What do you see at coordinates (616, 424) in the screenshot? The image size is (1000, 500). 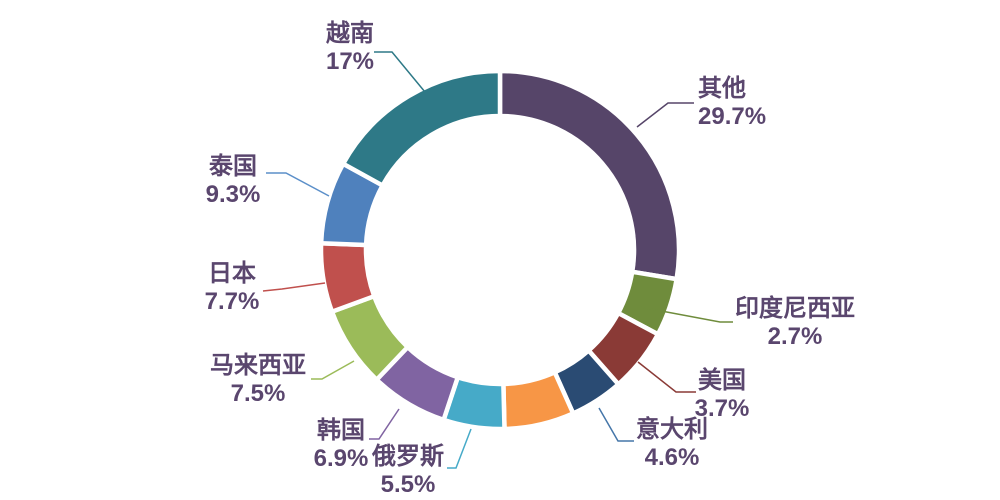 I see `leader-line-italy` at bounding box center [616, 424].